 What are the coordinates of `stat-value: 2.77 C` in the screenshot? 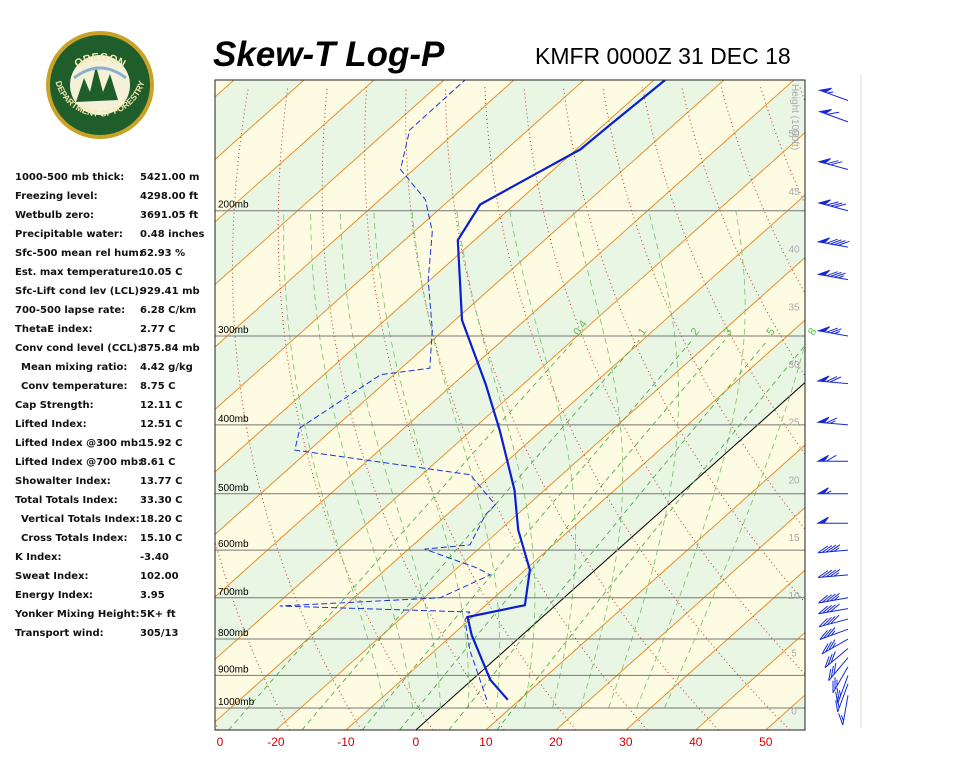 It's located at (158, 329).